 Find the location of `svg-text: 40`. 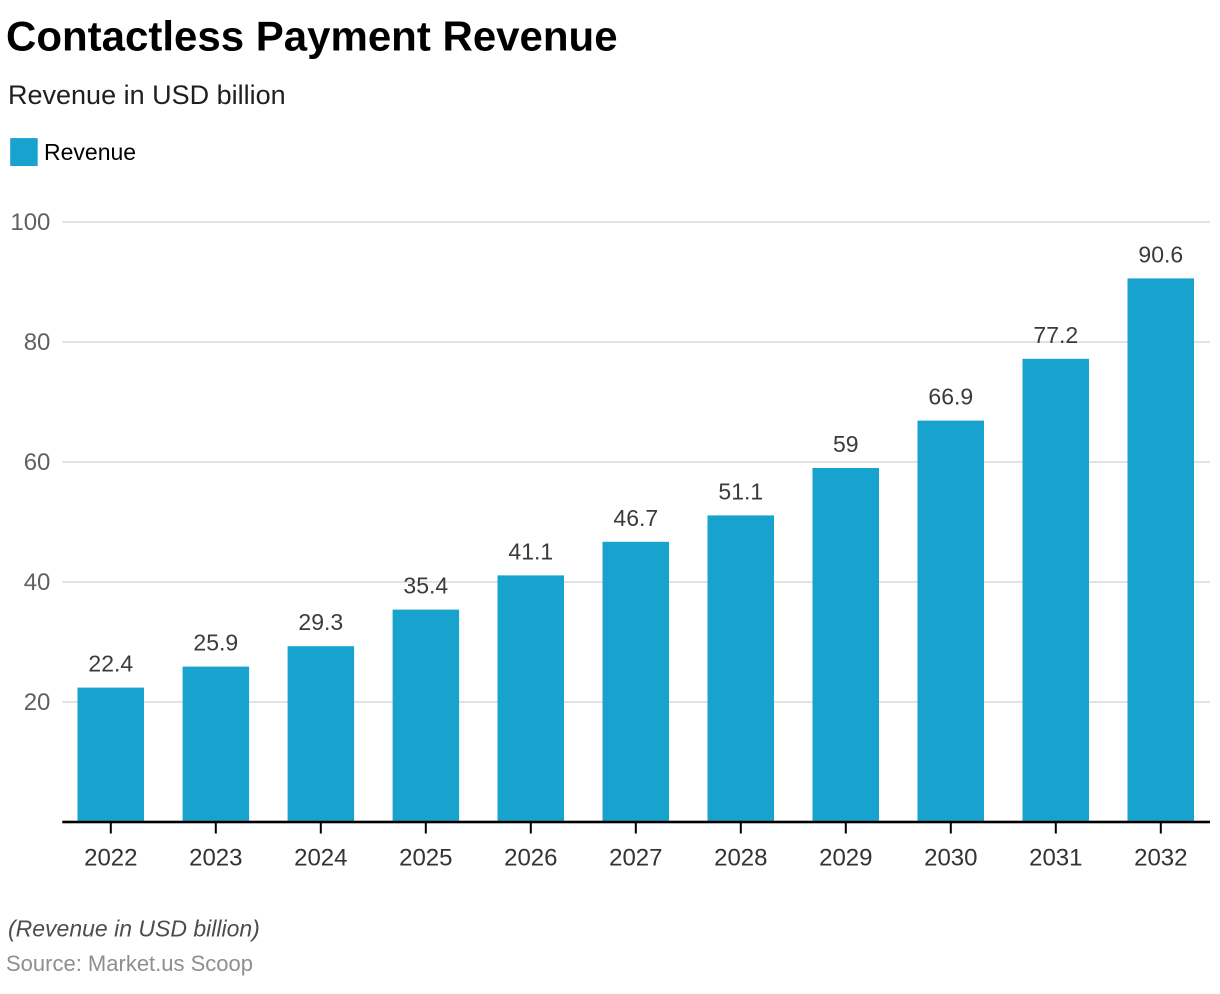

svg-text: 40 is located at coordinates (37, 582).